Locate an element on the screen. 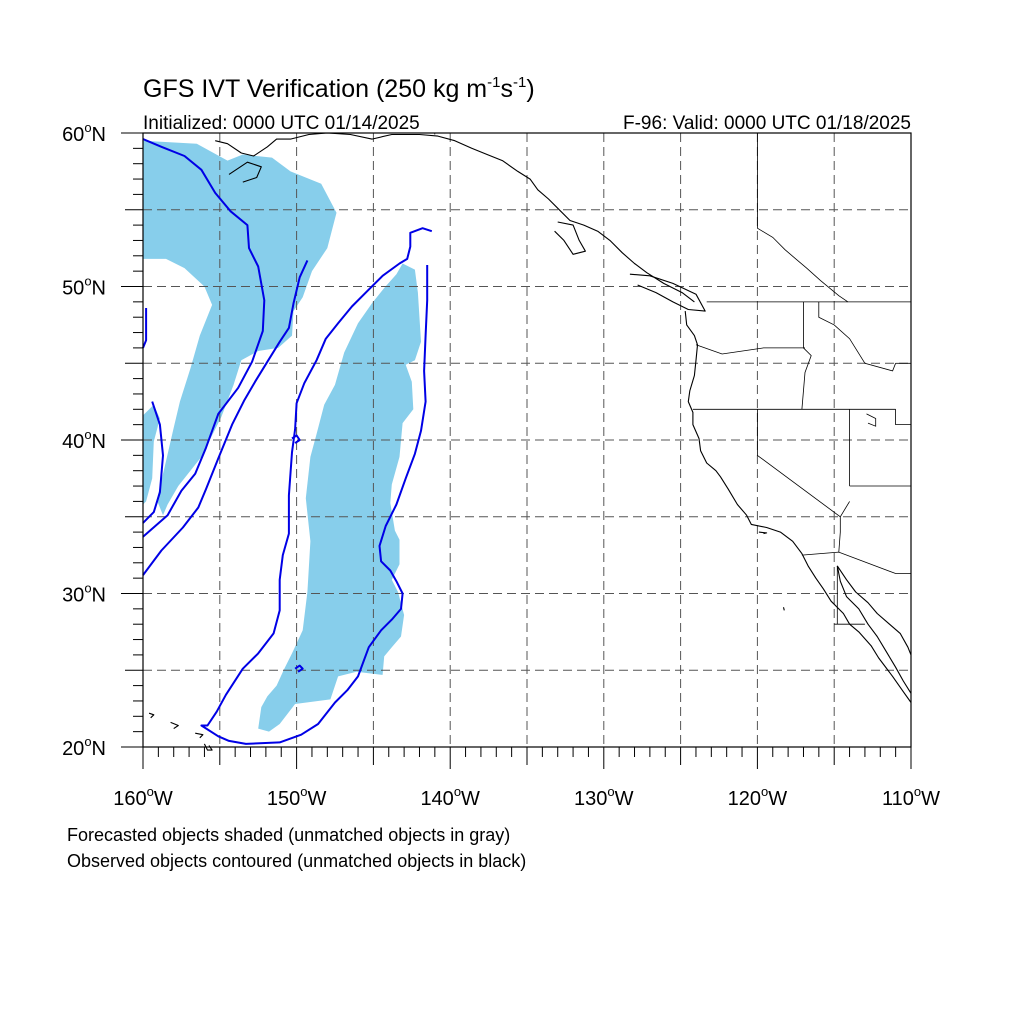  baja-gulf-side is located at coordinates (874, 629).